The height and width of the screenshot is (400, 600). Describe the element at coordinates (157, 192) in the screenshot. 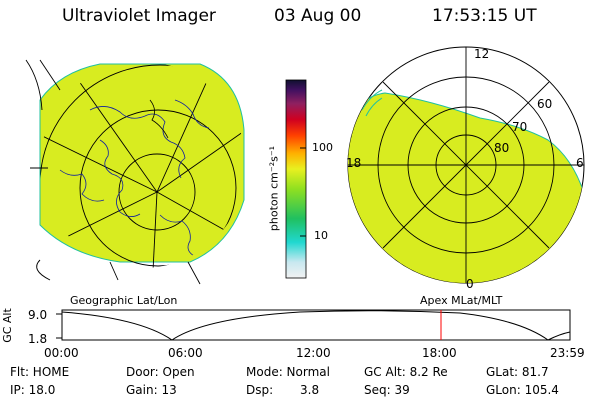

I see `lat-circle-inner` at that location.